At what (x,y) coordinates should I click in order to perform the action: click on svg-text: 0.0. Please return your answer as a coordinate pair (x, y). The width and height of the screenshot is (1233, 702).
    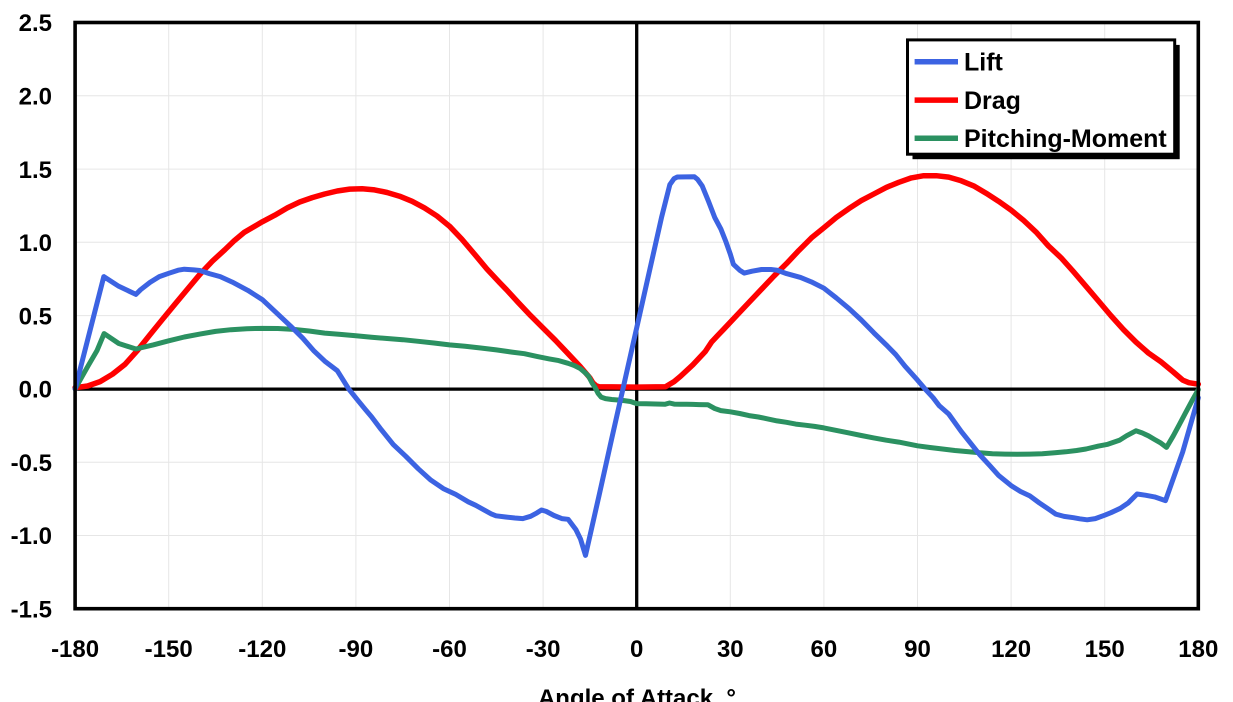
    Looking at the image, I should click on (35, 390).